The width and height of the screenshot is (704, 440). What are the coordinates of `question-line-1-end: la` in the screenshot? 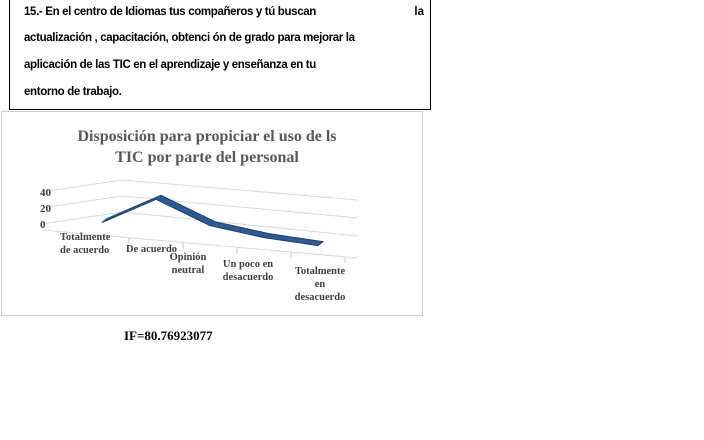 It's located at (419, 12).